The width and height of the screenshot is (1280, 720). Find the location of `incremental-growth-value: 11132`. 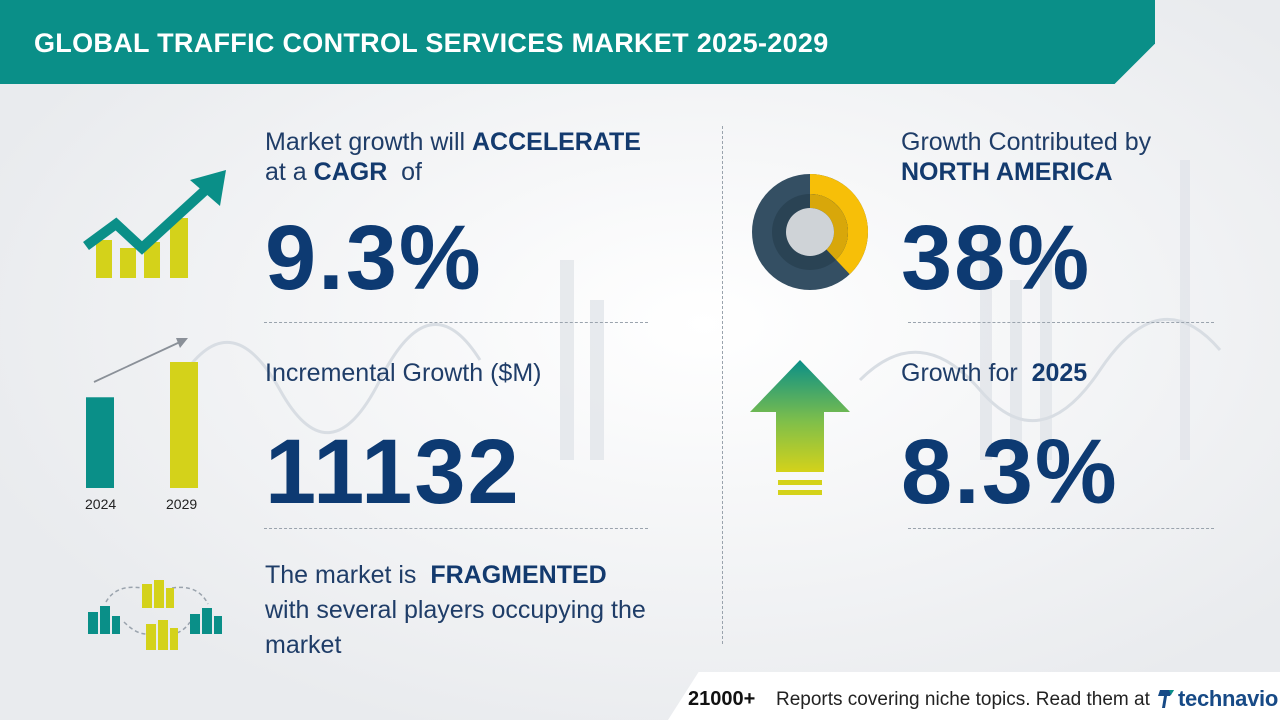

incremental-growth-value: 11132 is located at coordinates (393, 472).